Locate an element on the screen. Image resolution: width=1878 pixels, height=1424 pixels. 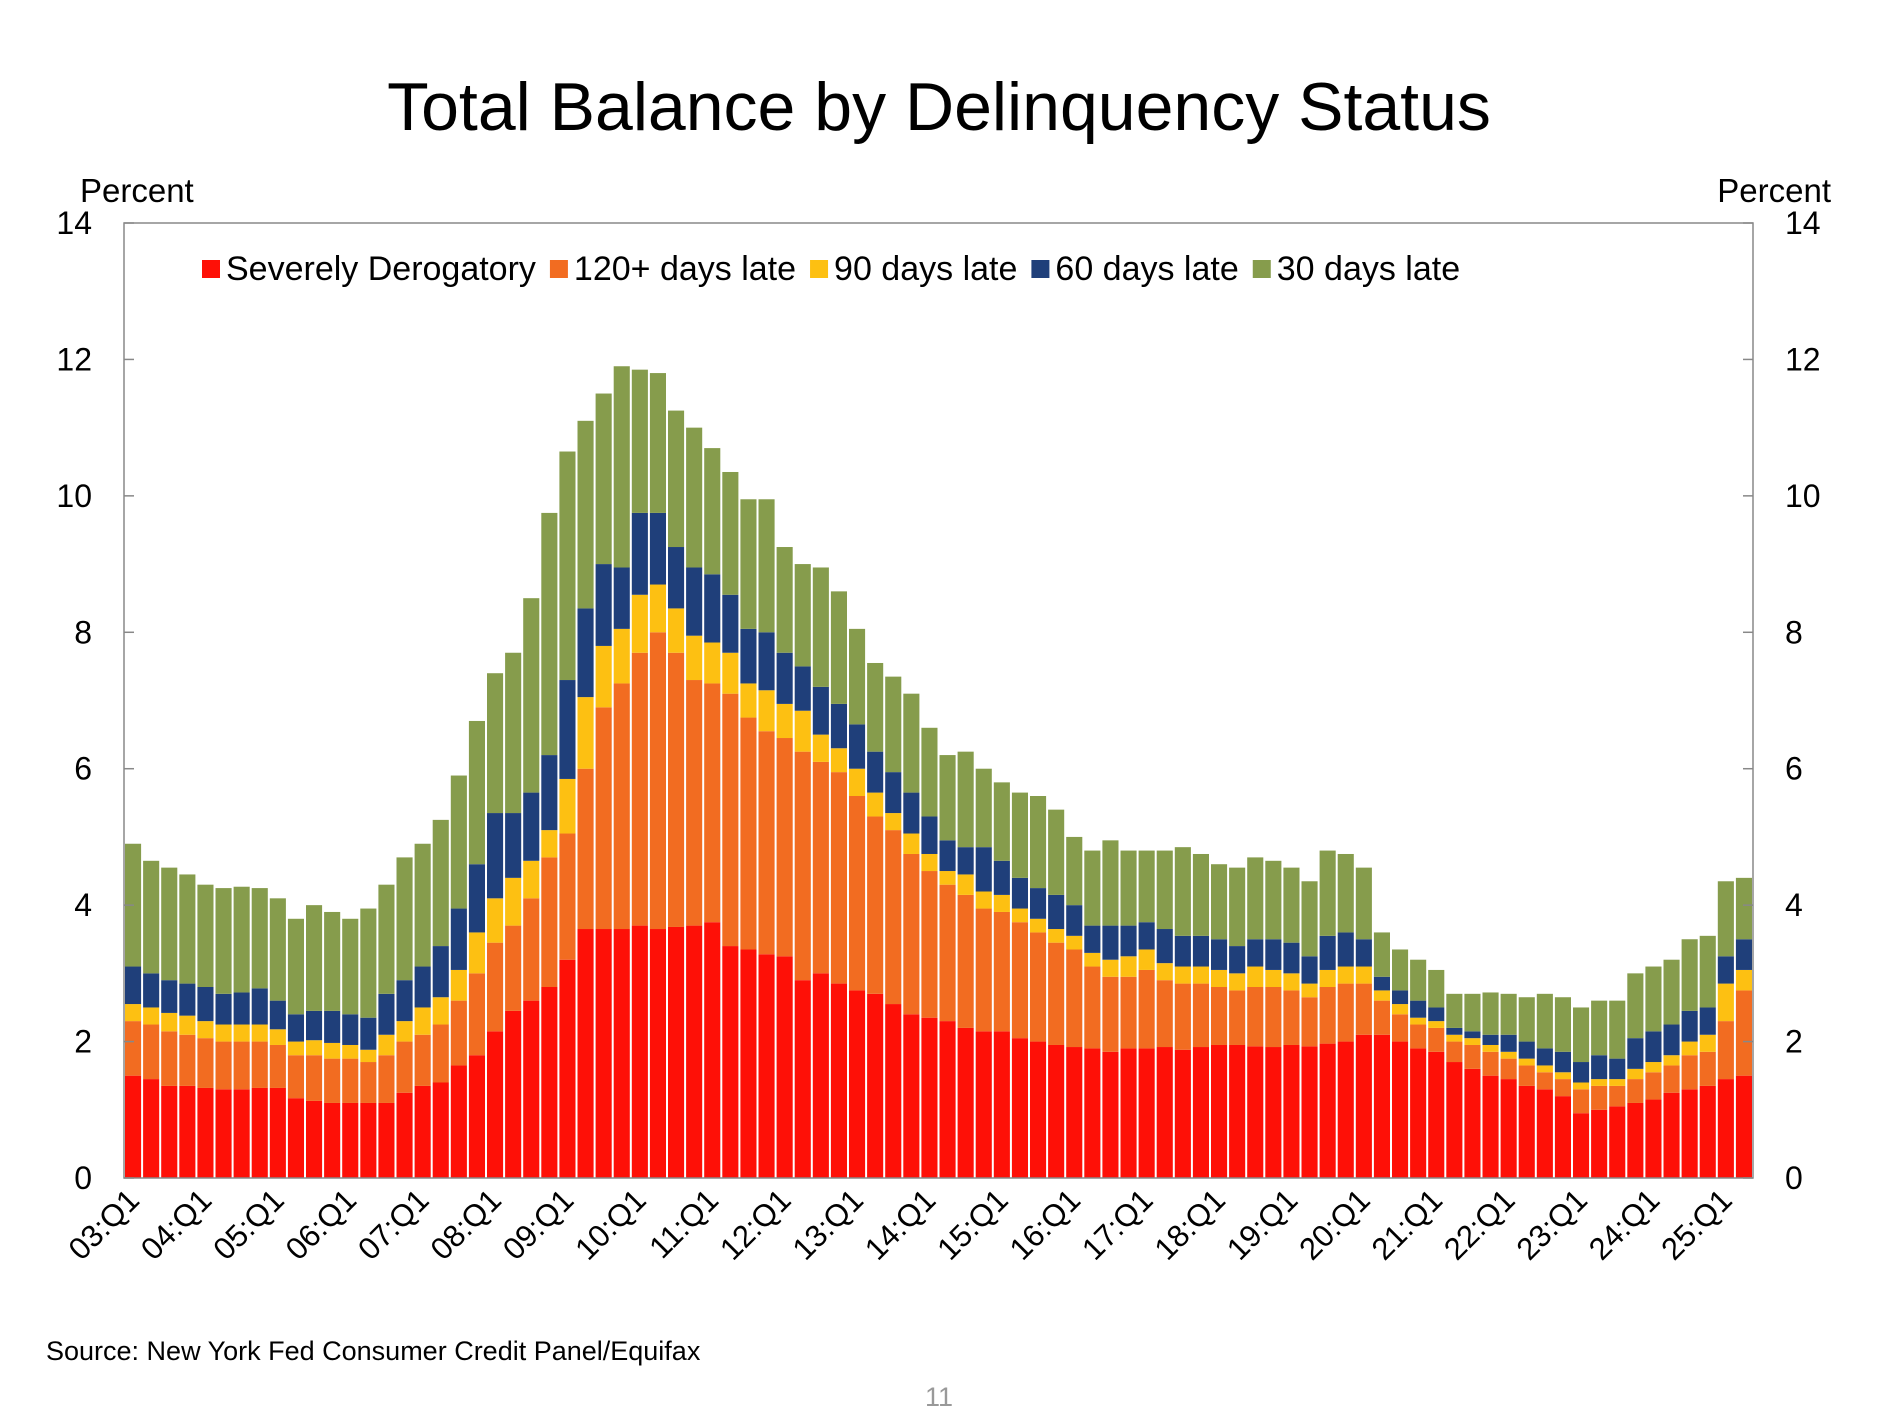
x-tick-label: 24:Q1 is located at coordinates (1624, 1224).